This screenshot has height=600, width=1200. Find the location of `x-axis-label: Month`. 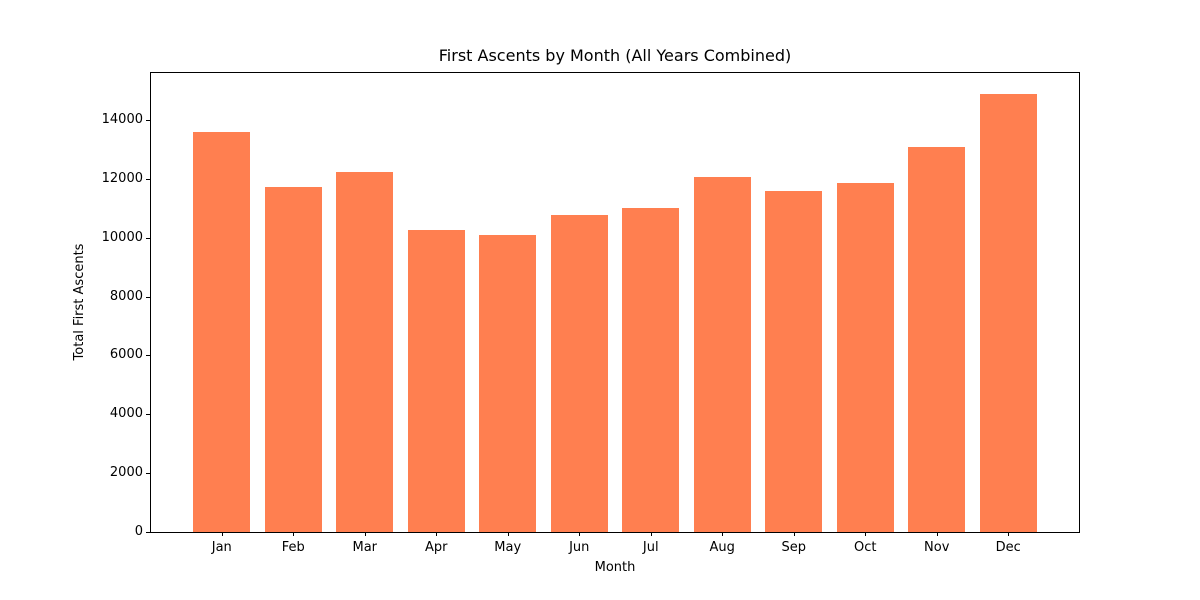

x-axis-label: Month is located at coordinates (615, 567).